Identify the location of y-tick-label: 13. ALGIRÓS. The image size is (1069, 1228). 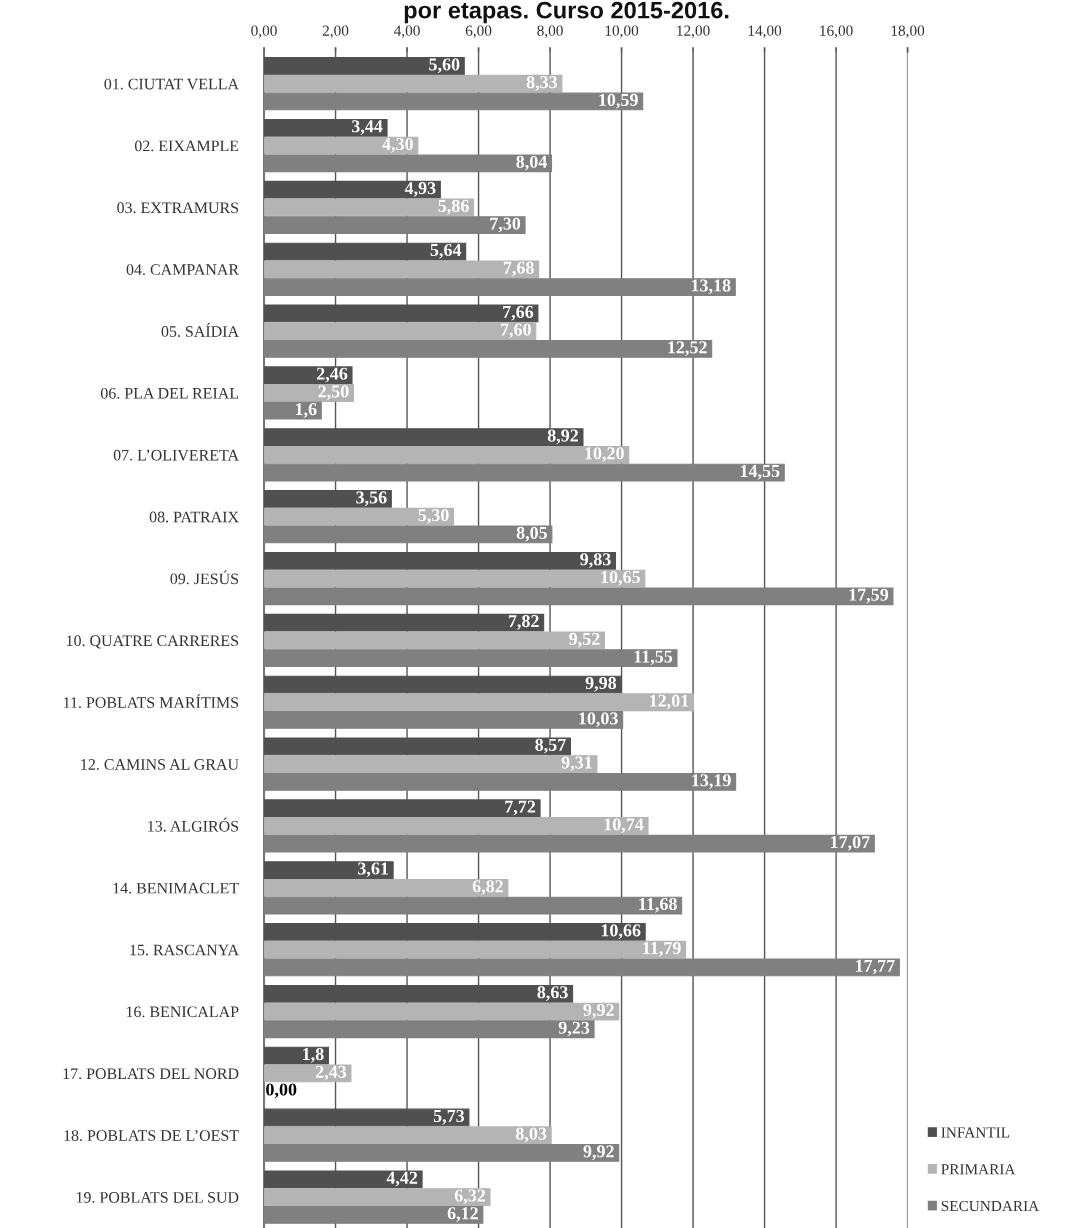
(193, 824).